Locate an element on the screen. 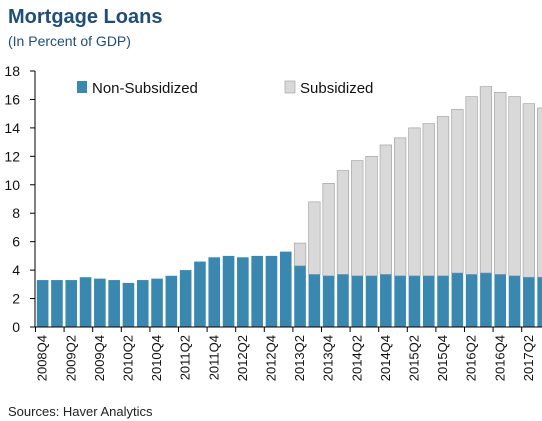 The width and height of the screenshot is (542, 421). y-tick-label: 6 is located at coordinates (16, 242).